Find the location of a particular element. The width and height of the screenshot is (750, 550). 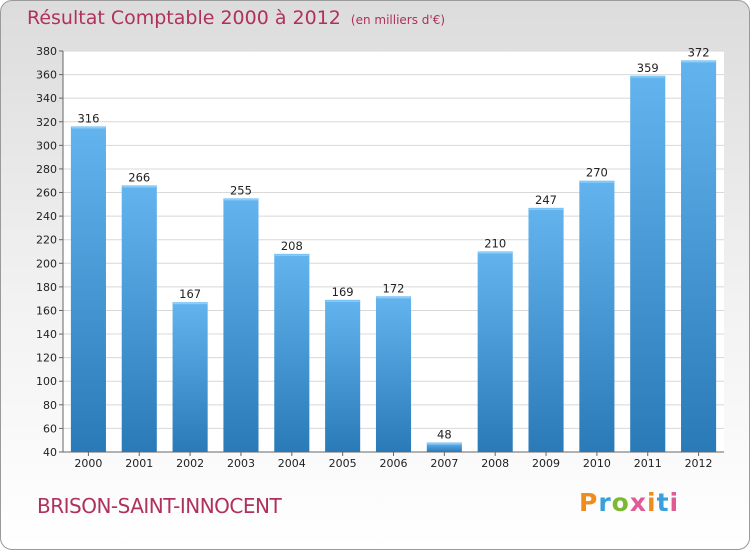

bar-value-label: 255 is located at coordinates (241, 190).